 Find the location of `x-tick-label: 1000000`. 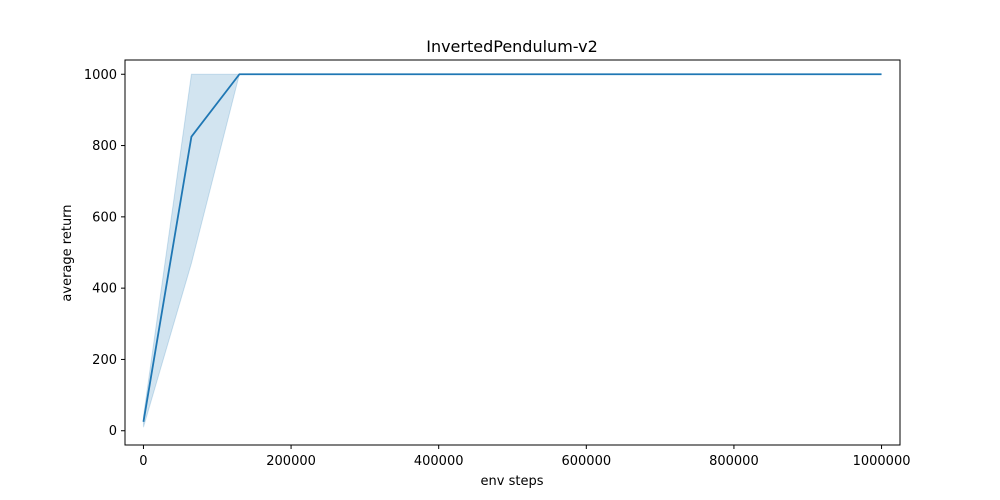

x-tick-label: 1000000 is located at coordinates (882, 461).